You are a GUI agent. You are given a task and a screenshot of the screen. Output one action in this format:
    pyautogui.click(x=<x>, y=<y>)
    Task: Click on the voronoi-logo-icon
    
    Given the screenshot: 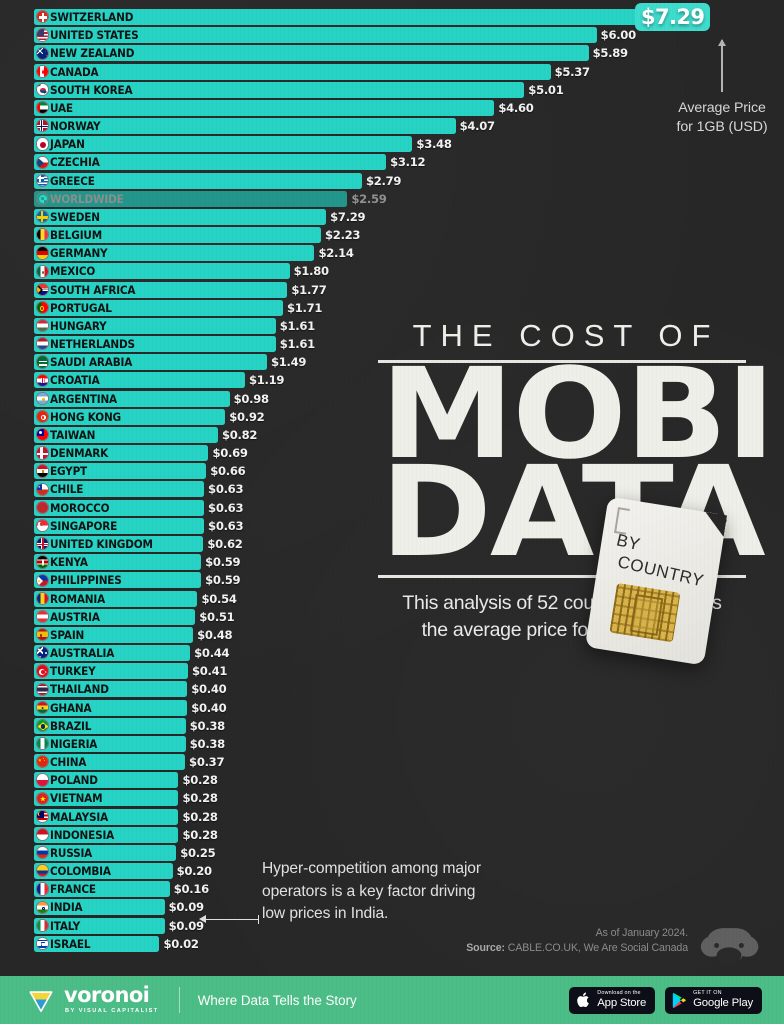 What is the action you would take?
    pyautogui.click(x=41, y=1002)
    